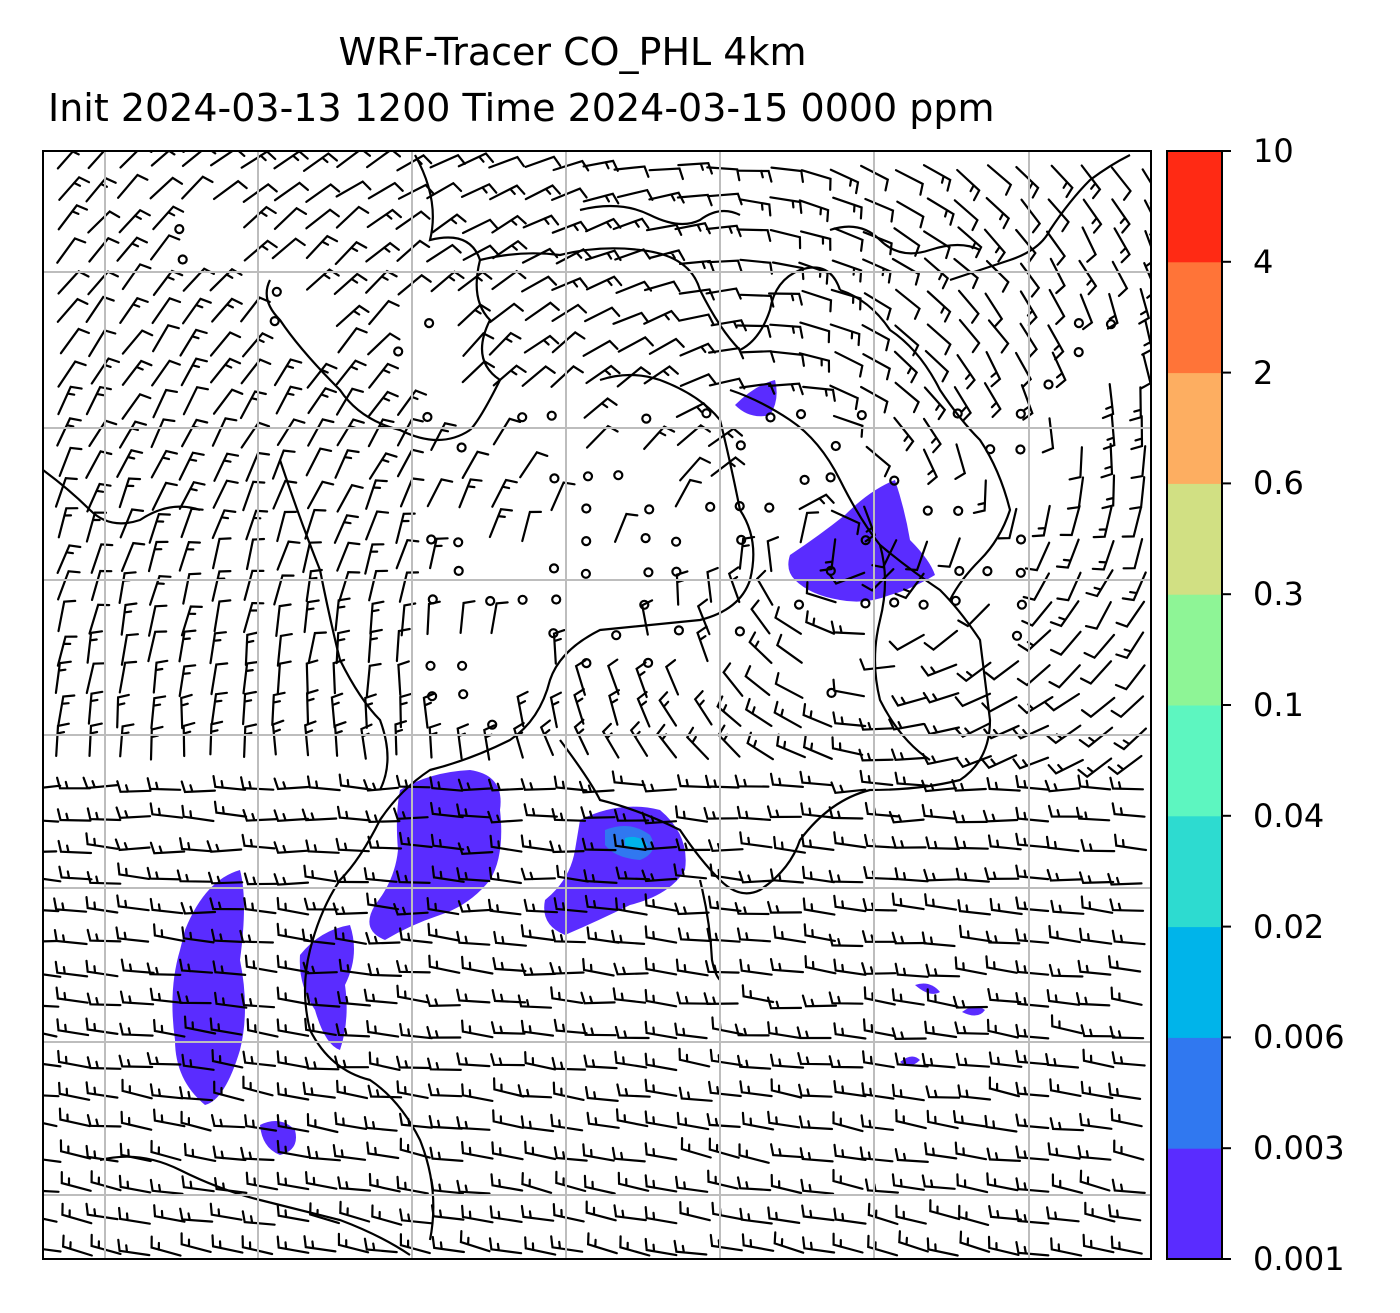 Image resolution: width=1400 pixels, height=1313 pixels. Describe the element at coordinates (973, 1011) in the screenshot. I see `plume-east-dot2` at that location.